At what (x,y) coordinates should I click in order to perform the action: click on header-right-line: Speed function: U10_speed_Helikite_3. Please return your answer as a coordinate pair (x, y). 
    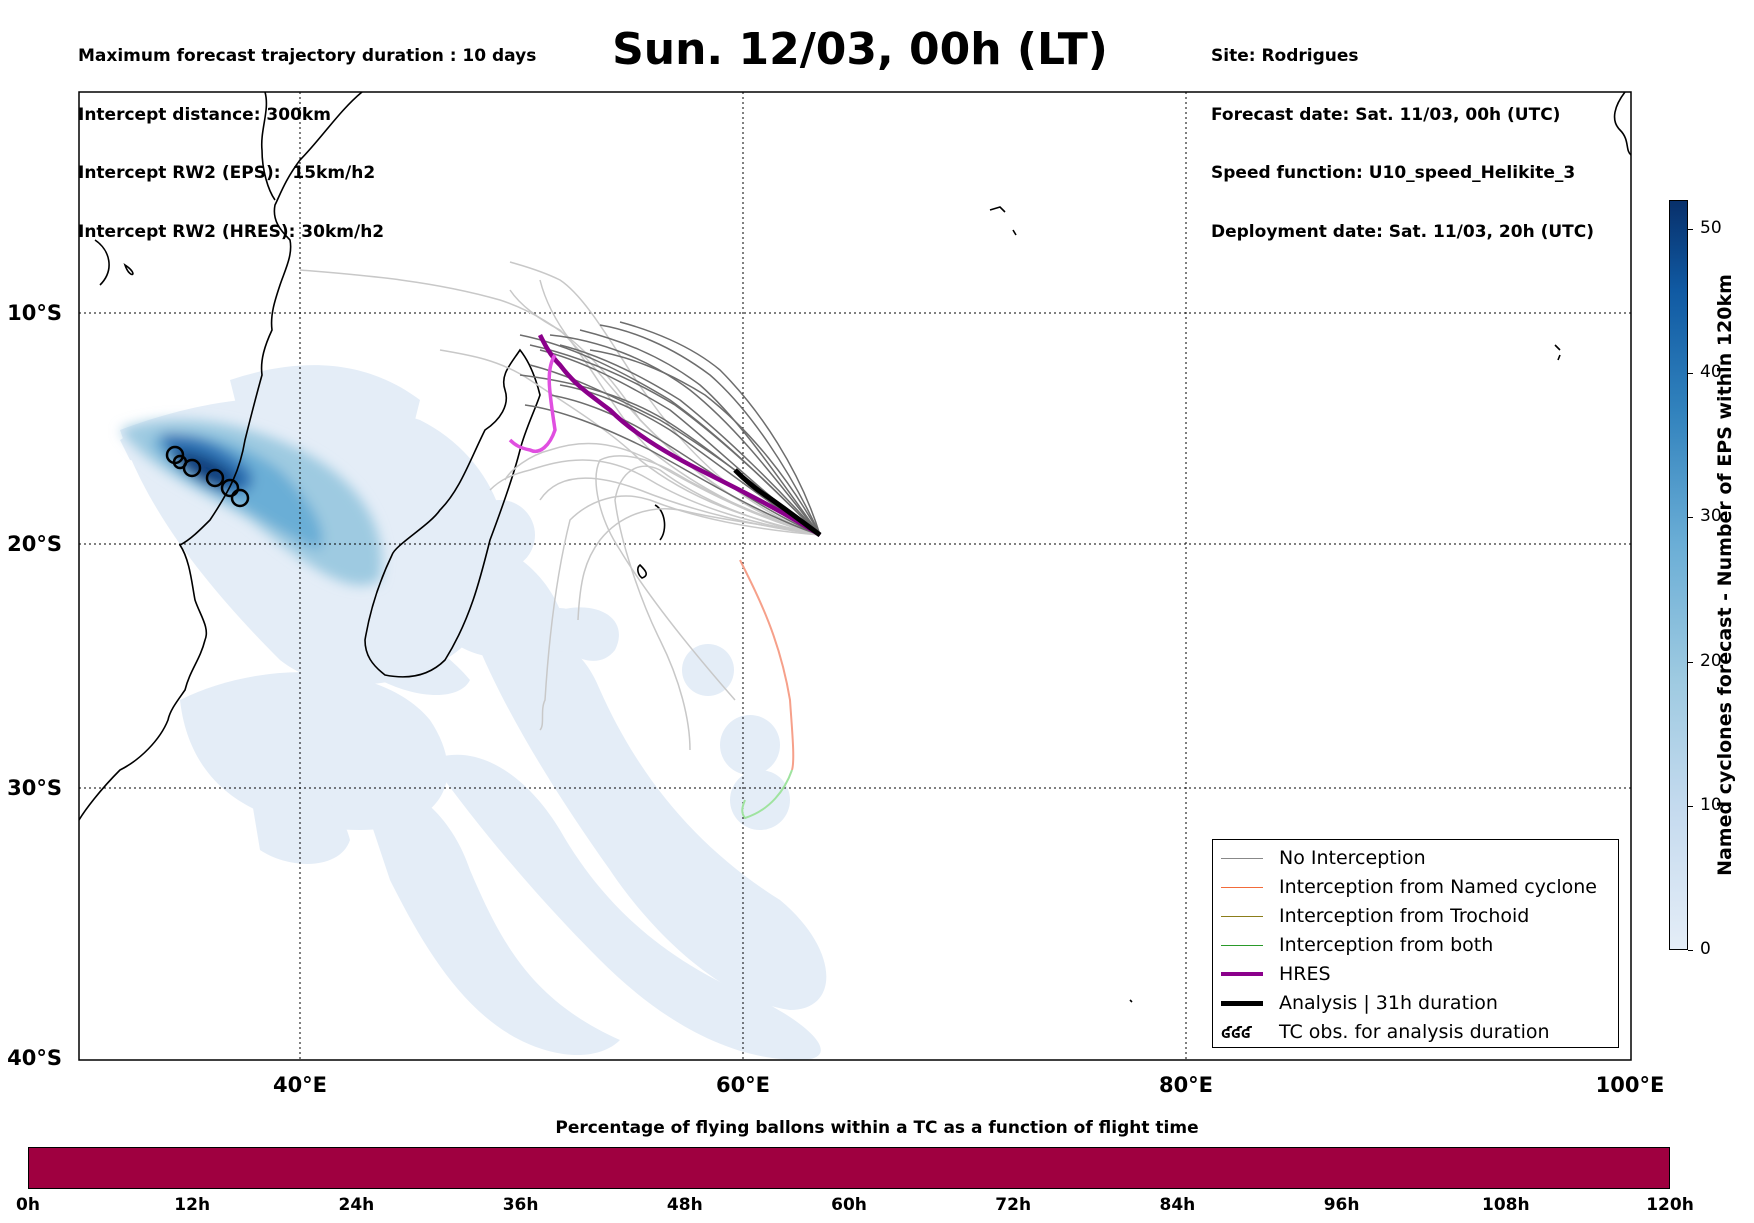
    Looking at the image, I should click on (1393, 173).